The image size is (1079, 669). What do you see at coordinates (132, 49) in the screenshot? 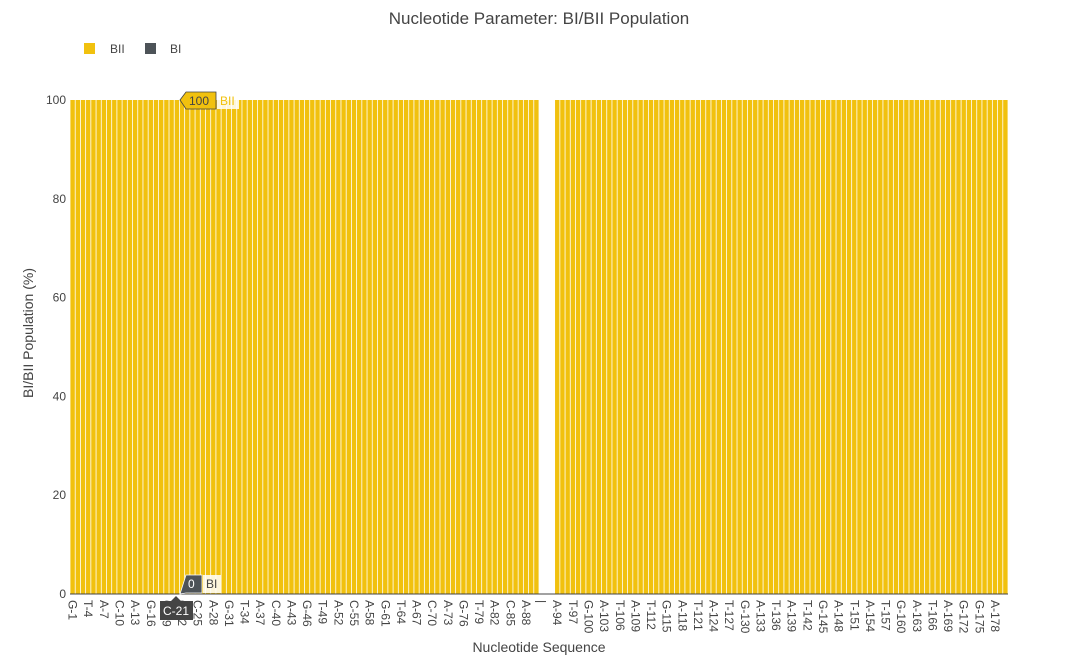
I see `legend: BII BI` at bounding box center [132, 49].